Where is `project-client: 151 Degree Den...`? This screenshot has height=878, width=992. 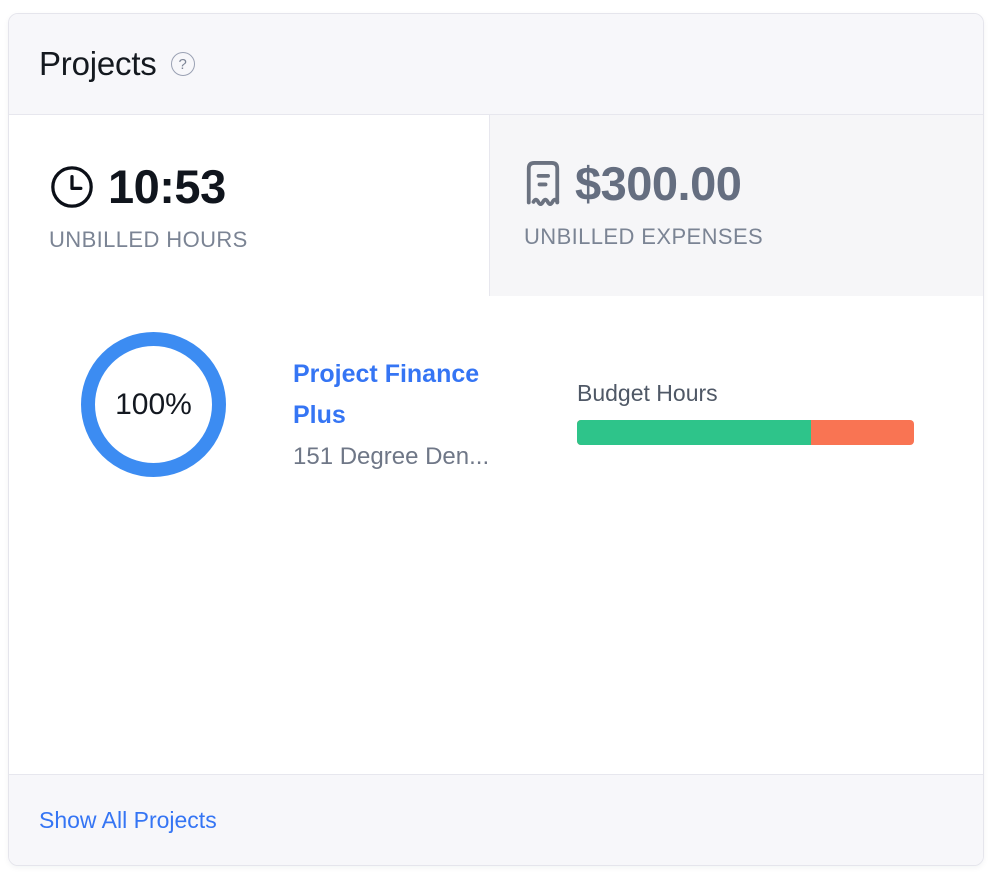
project-client: 151 Degree Den... is located at coordinates (391, 456).